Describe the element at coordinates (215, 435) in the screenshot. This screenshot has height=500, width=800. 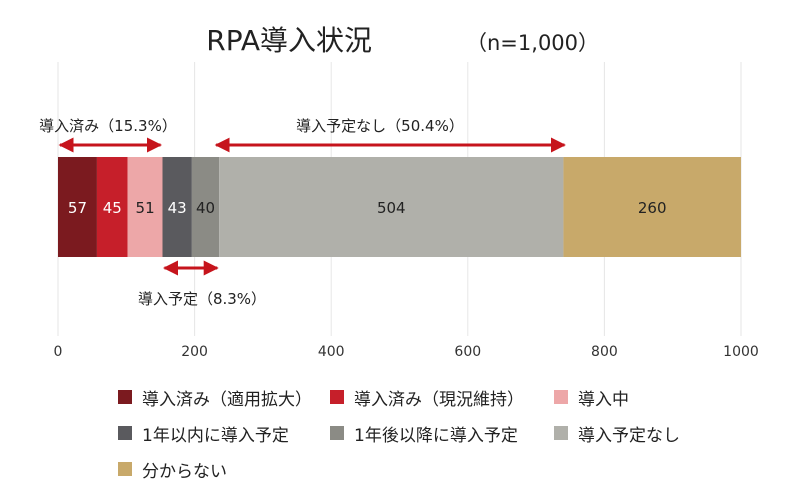
I see `legend-label: 1年以内に導入予定` at that location.